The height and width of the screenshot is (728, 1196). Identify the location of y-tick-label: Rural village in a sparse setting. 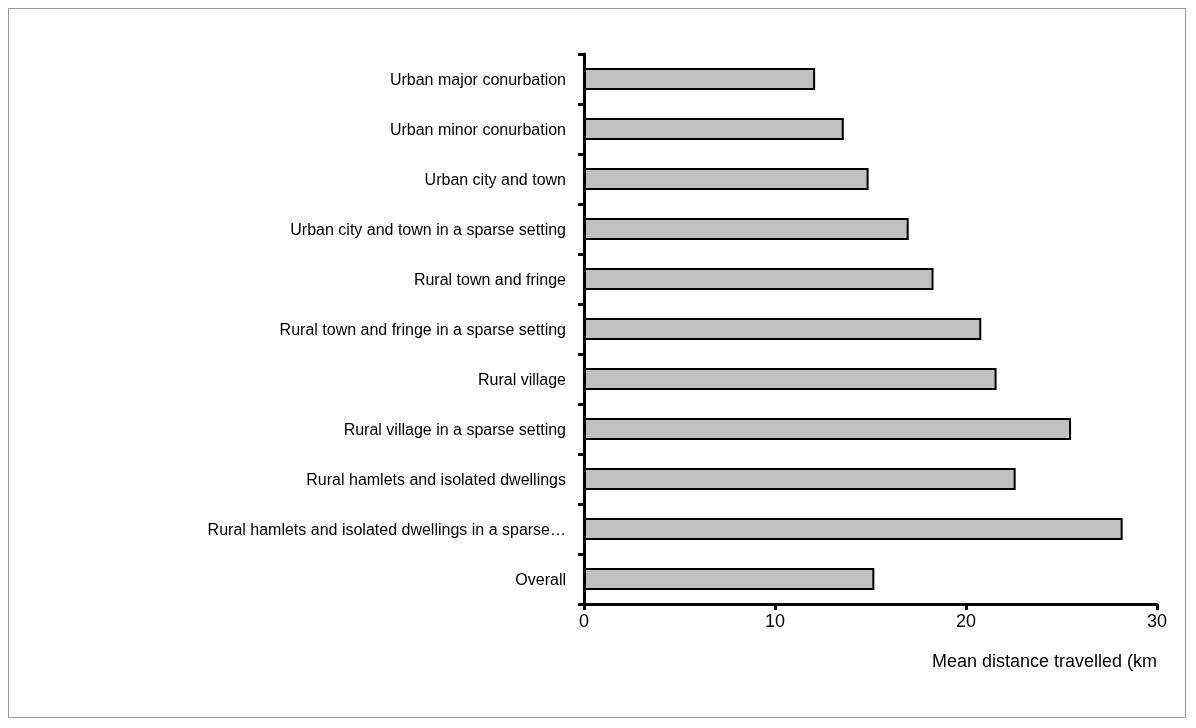
(454, 429).